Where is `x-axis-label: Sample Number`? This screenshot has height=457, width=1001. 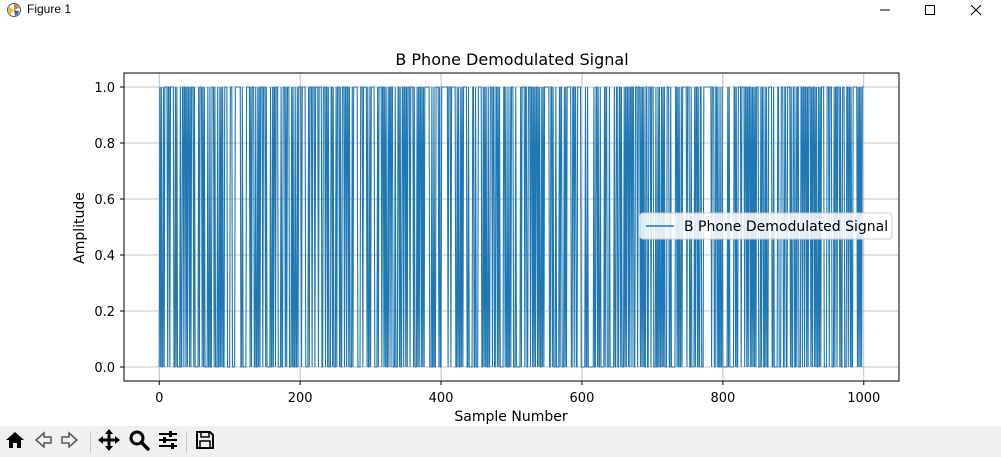 x-axis-label: Sample Number is located at coordinates (510, 417).